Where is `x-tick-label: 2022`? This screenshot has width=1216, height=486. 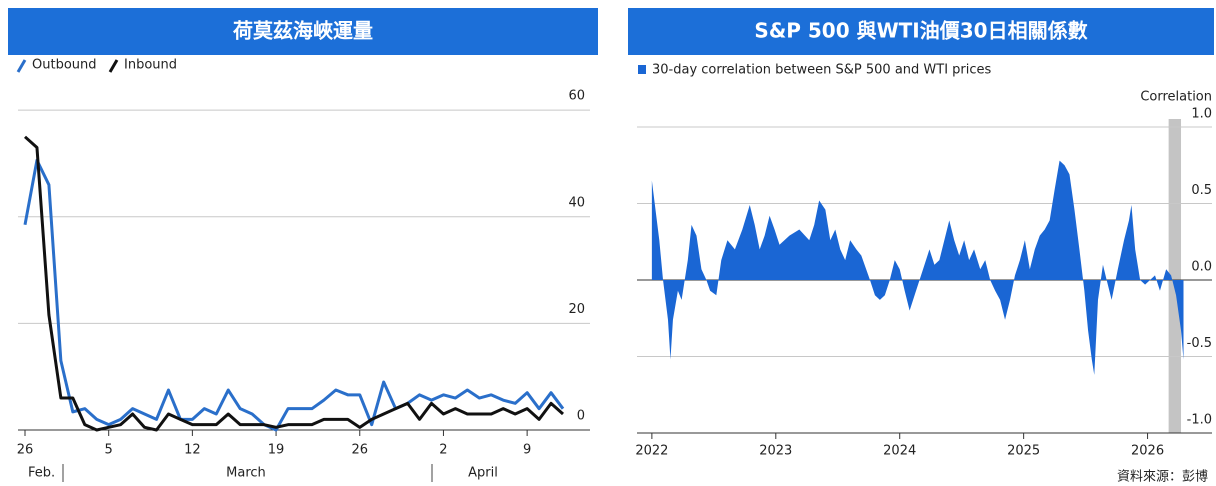
x-tick-label: 2022 is located at coordinates (651, 451).